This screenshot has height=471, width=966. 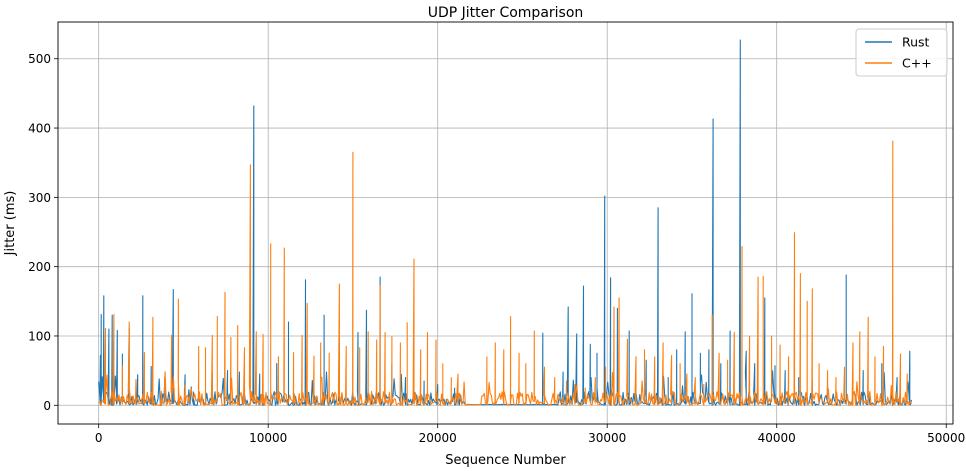 I want to click on legend-box, so click(x=901, y=52).